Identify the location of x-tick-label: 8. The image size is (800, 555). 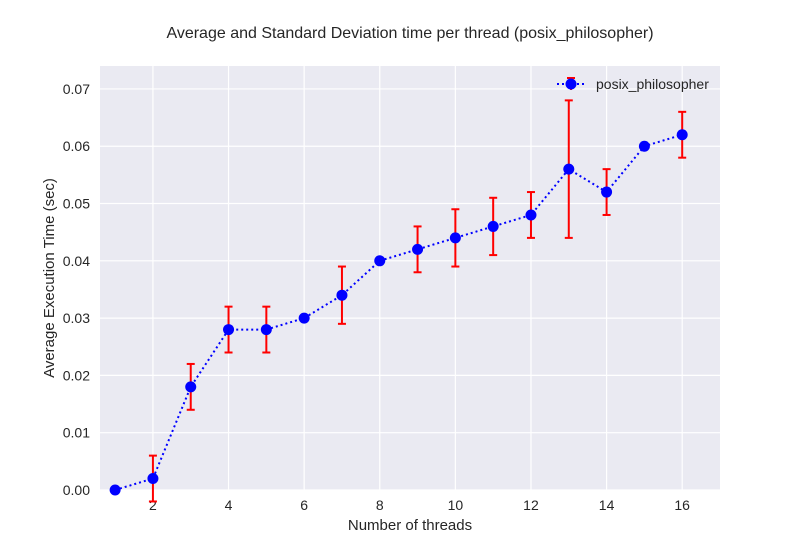
(380, 505).